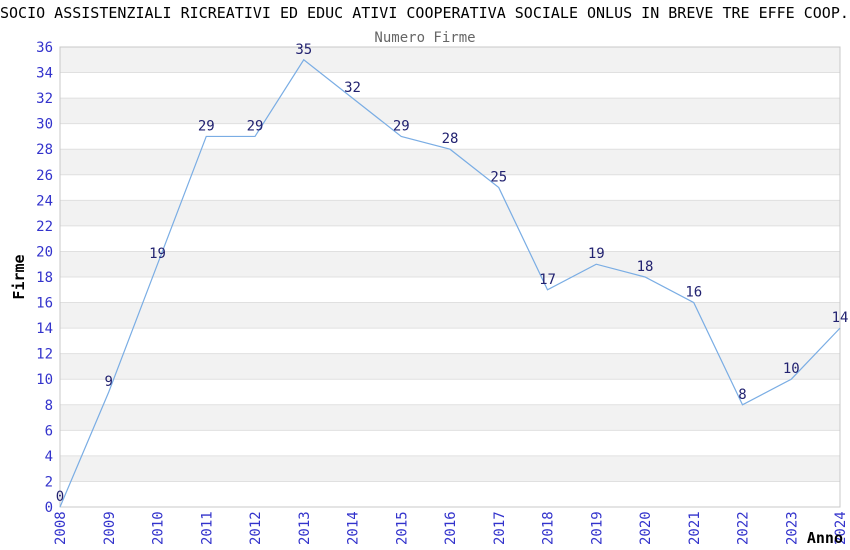  I want to click on x-tick-label: 2021, so click(695, 528).